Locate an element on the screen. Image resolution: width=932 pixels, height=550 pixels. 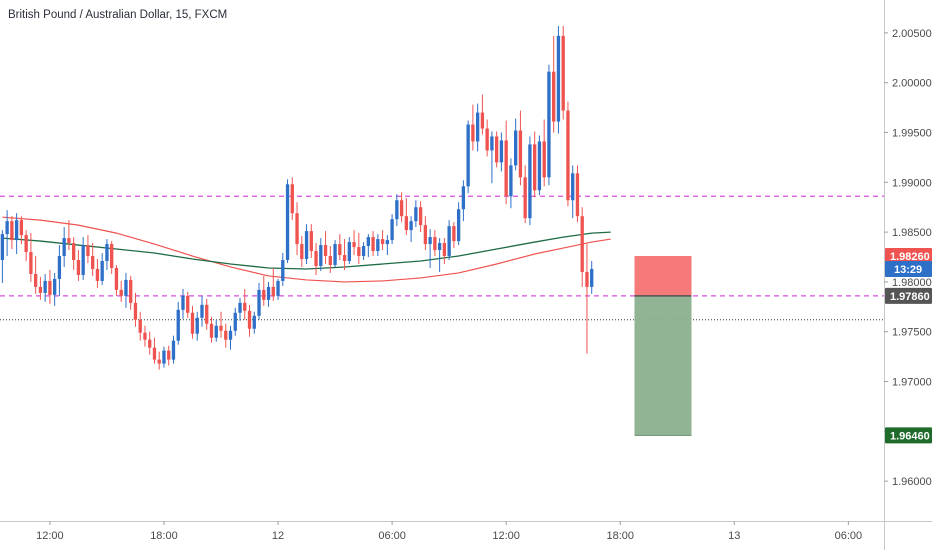
target-price-tag: 1.96460 is located at coordinates (908, 435).